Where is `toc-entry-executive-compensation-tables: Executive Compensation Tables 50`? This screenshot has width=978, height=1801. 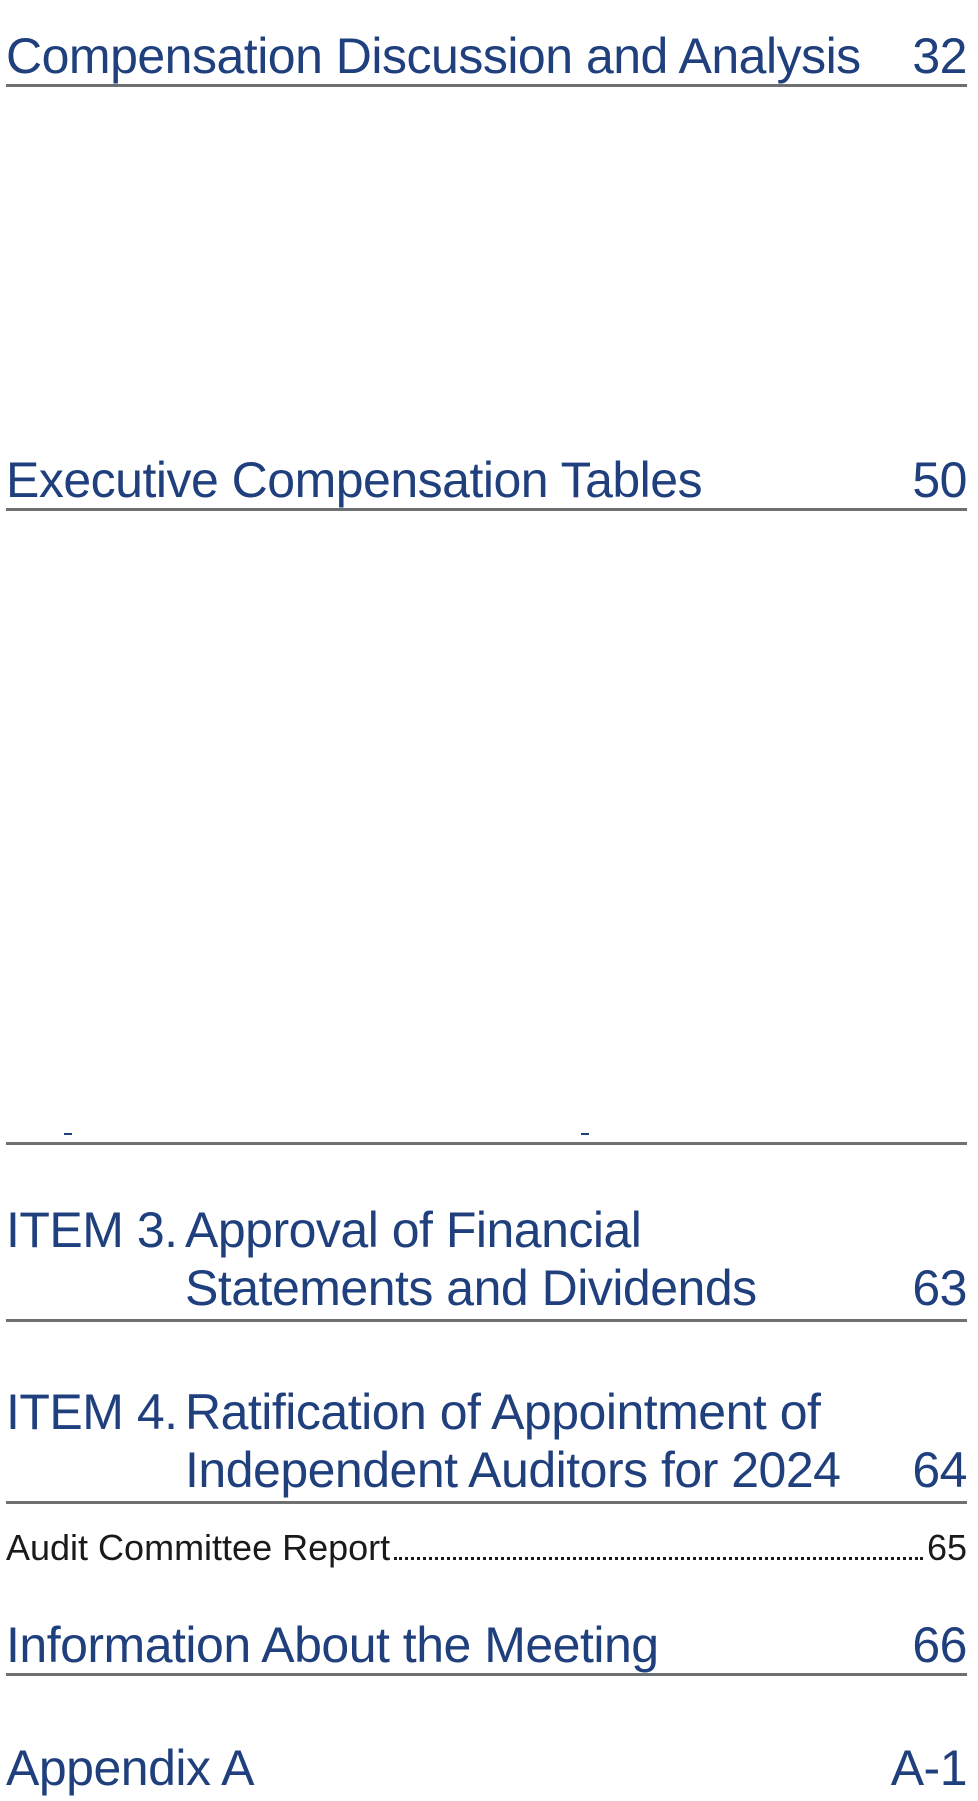 toc-entry-executive-compensation-tables: Executive Compensation Tables 50 is located at coordinates (486, 481).